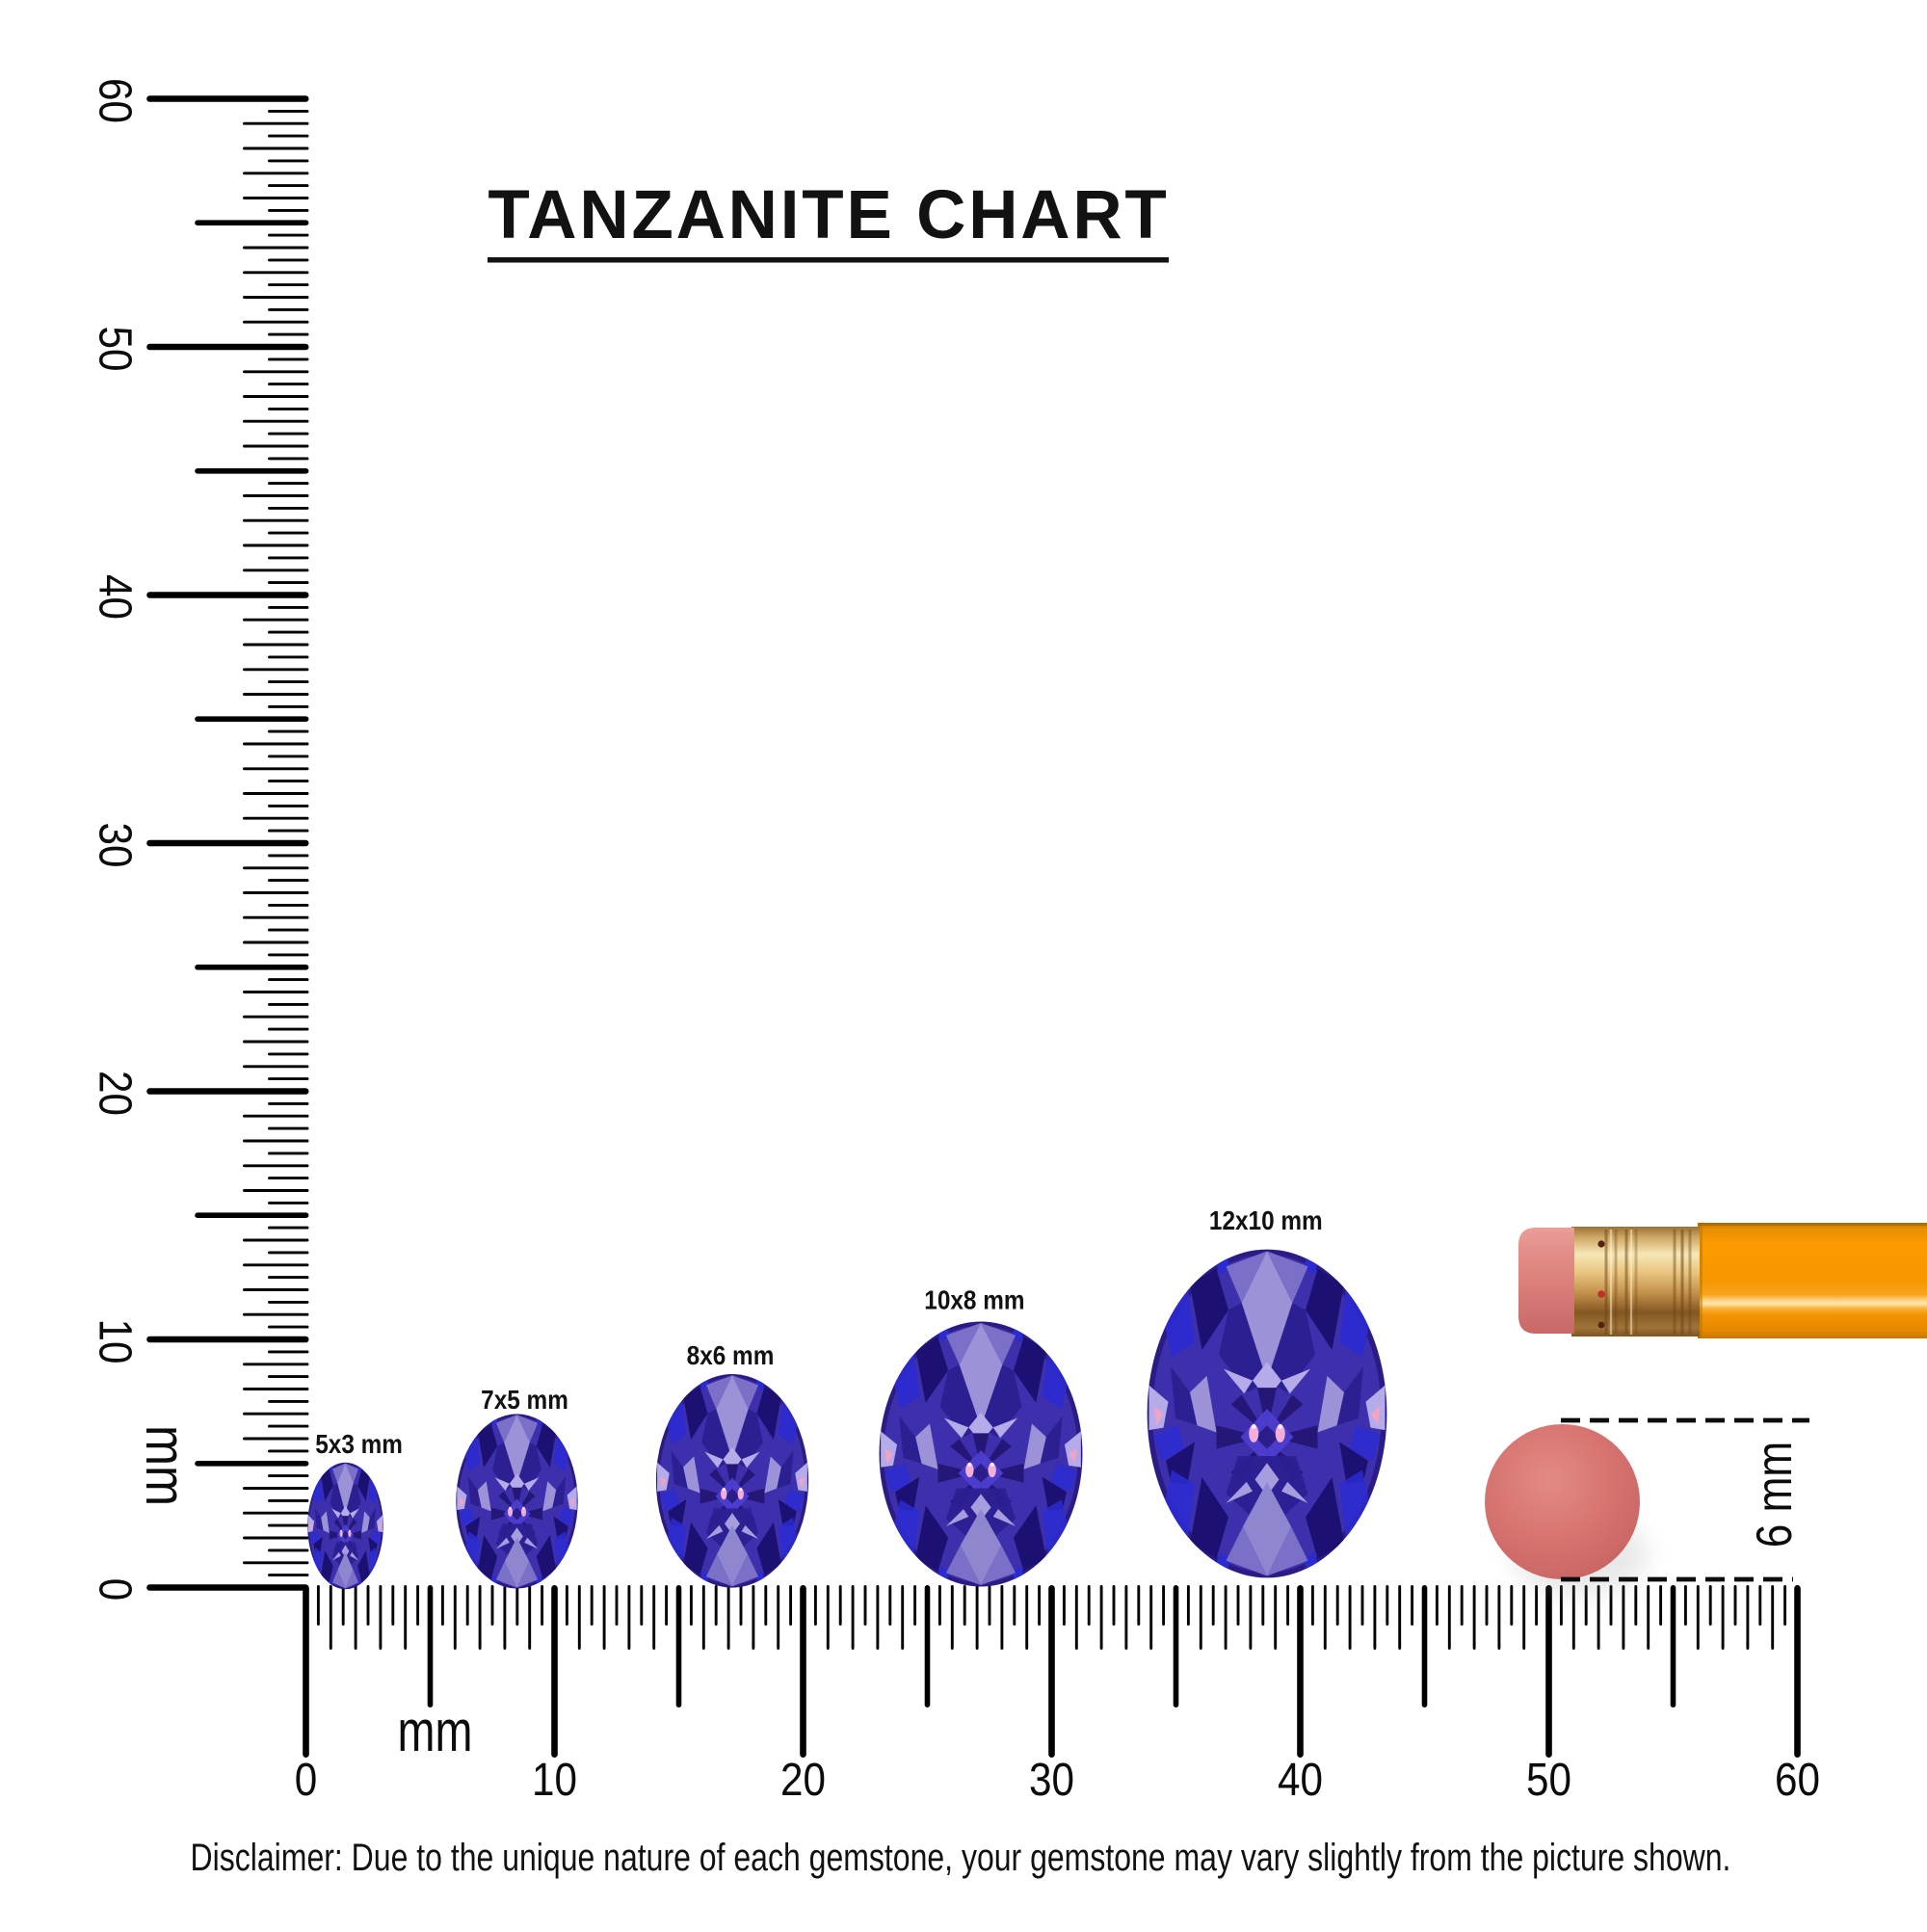 The height and width of the screenshot is (1932, 1927). Describe the element at coordinates (1266, 1219) in the screenshot. I see `svg-text: 12x10 mm` at that location.